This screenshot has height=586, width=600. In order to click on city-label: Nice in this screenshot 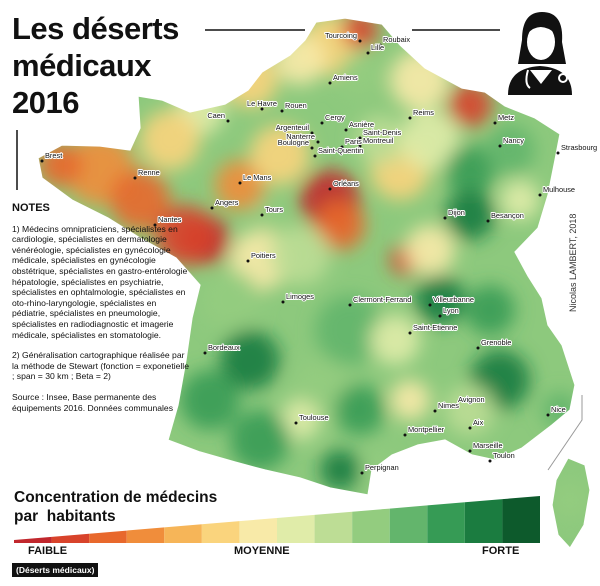, I will do `click(558, 409)`.